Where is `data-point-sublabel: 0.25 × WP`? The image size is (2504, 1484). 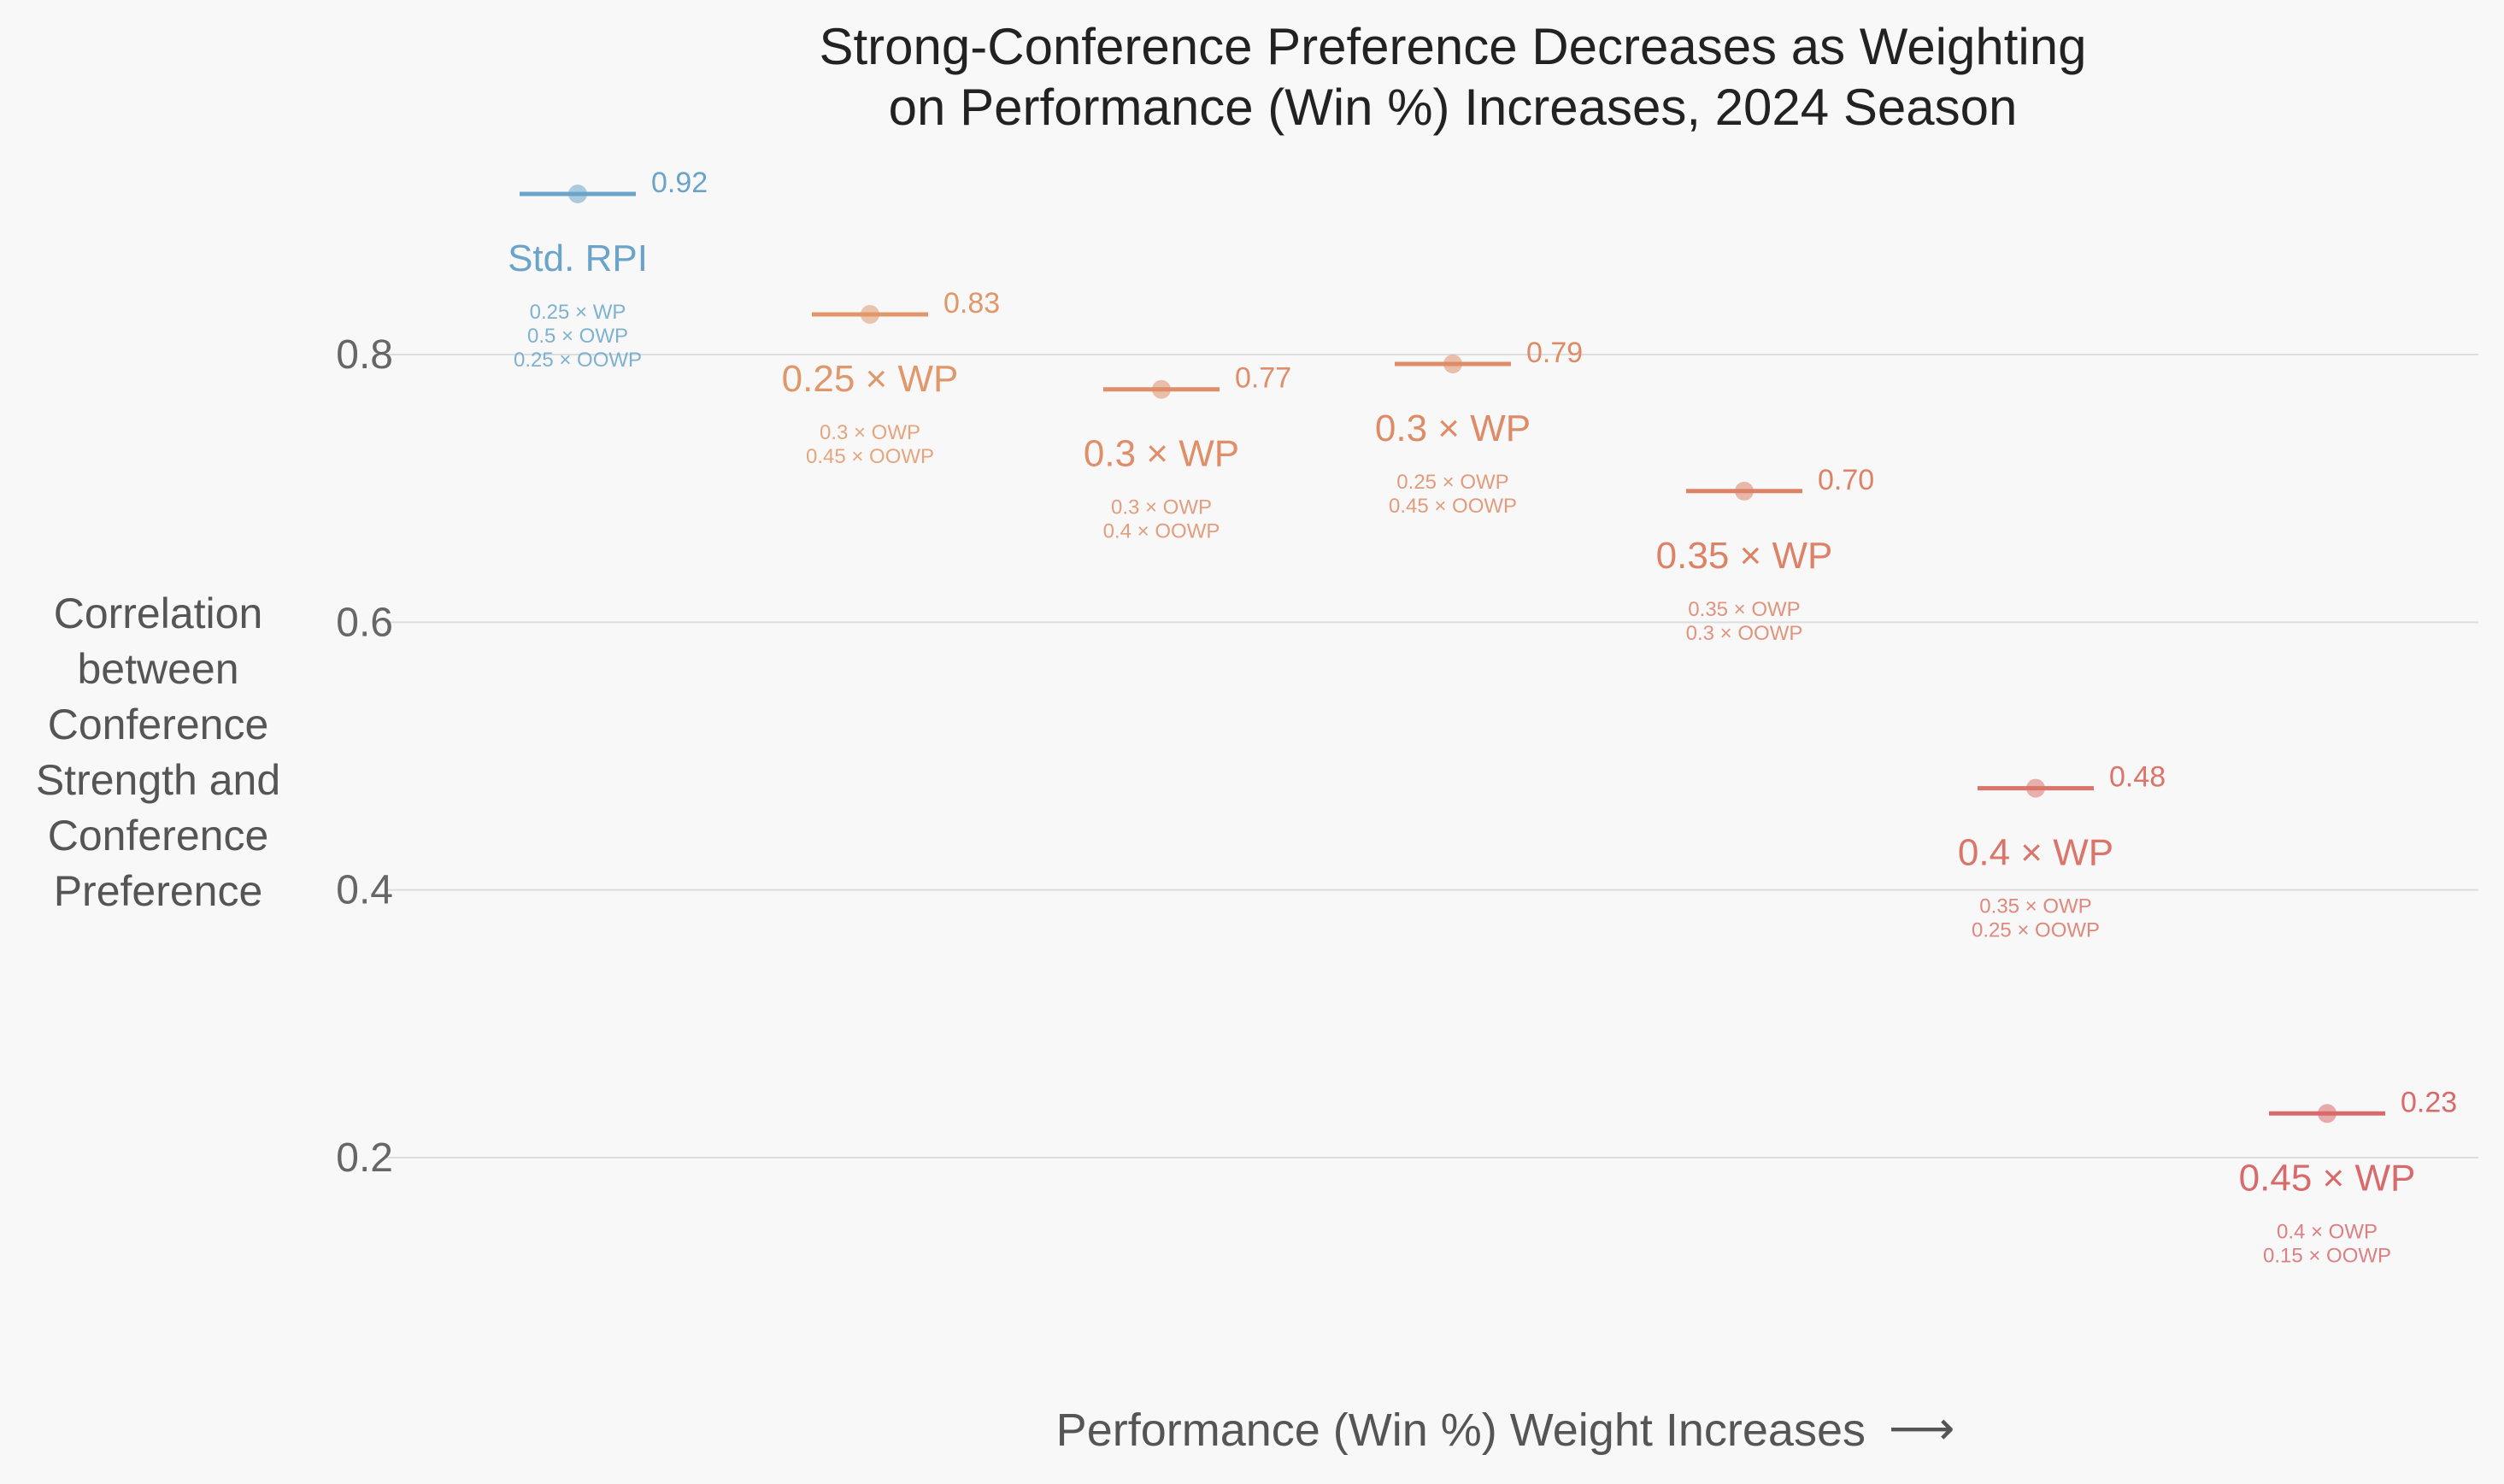 data-point-sublabel: 0.25 × WP is located at coordinates (578, 312).